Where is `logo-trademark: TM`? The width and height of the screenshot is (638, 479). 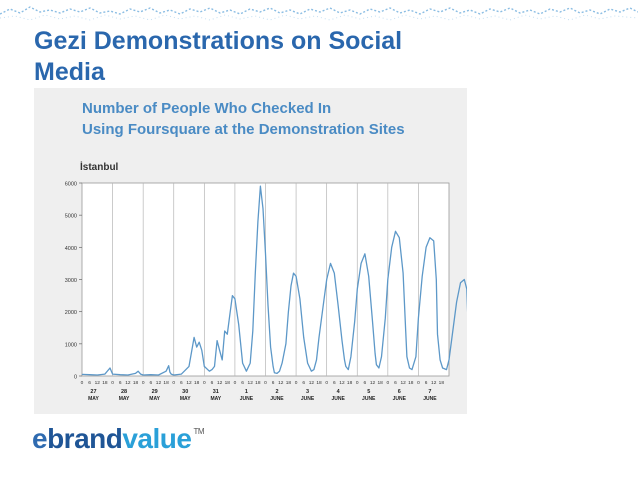 logo-trademark: TM is located at coordinates (199, 431).